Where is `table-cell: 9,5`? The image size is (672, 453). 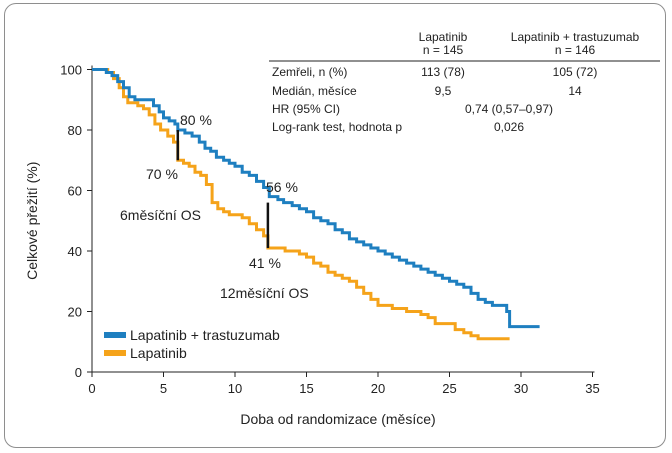 table-cell: 9,5 is located at coordinates (443, 91).